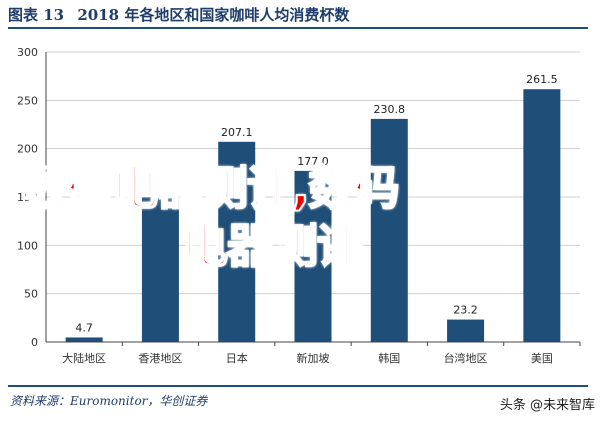 Image resolution: width=603 pixels, height=423 pixels. Describe the element at coordinates (313, 161) in the screenshot. I see `data-label: 177.0` at that location.